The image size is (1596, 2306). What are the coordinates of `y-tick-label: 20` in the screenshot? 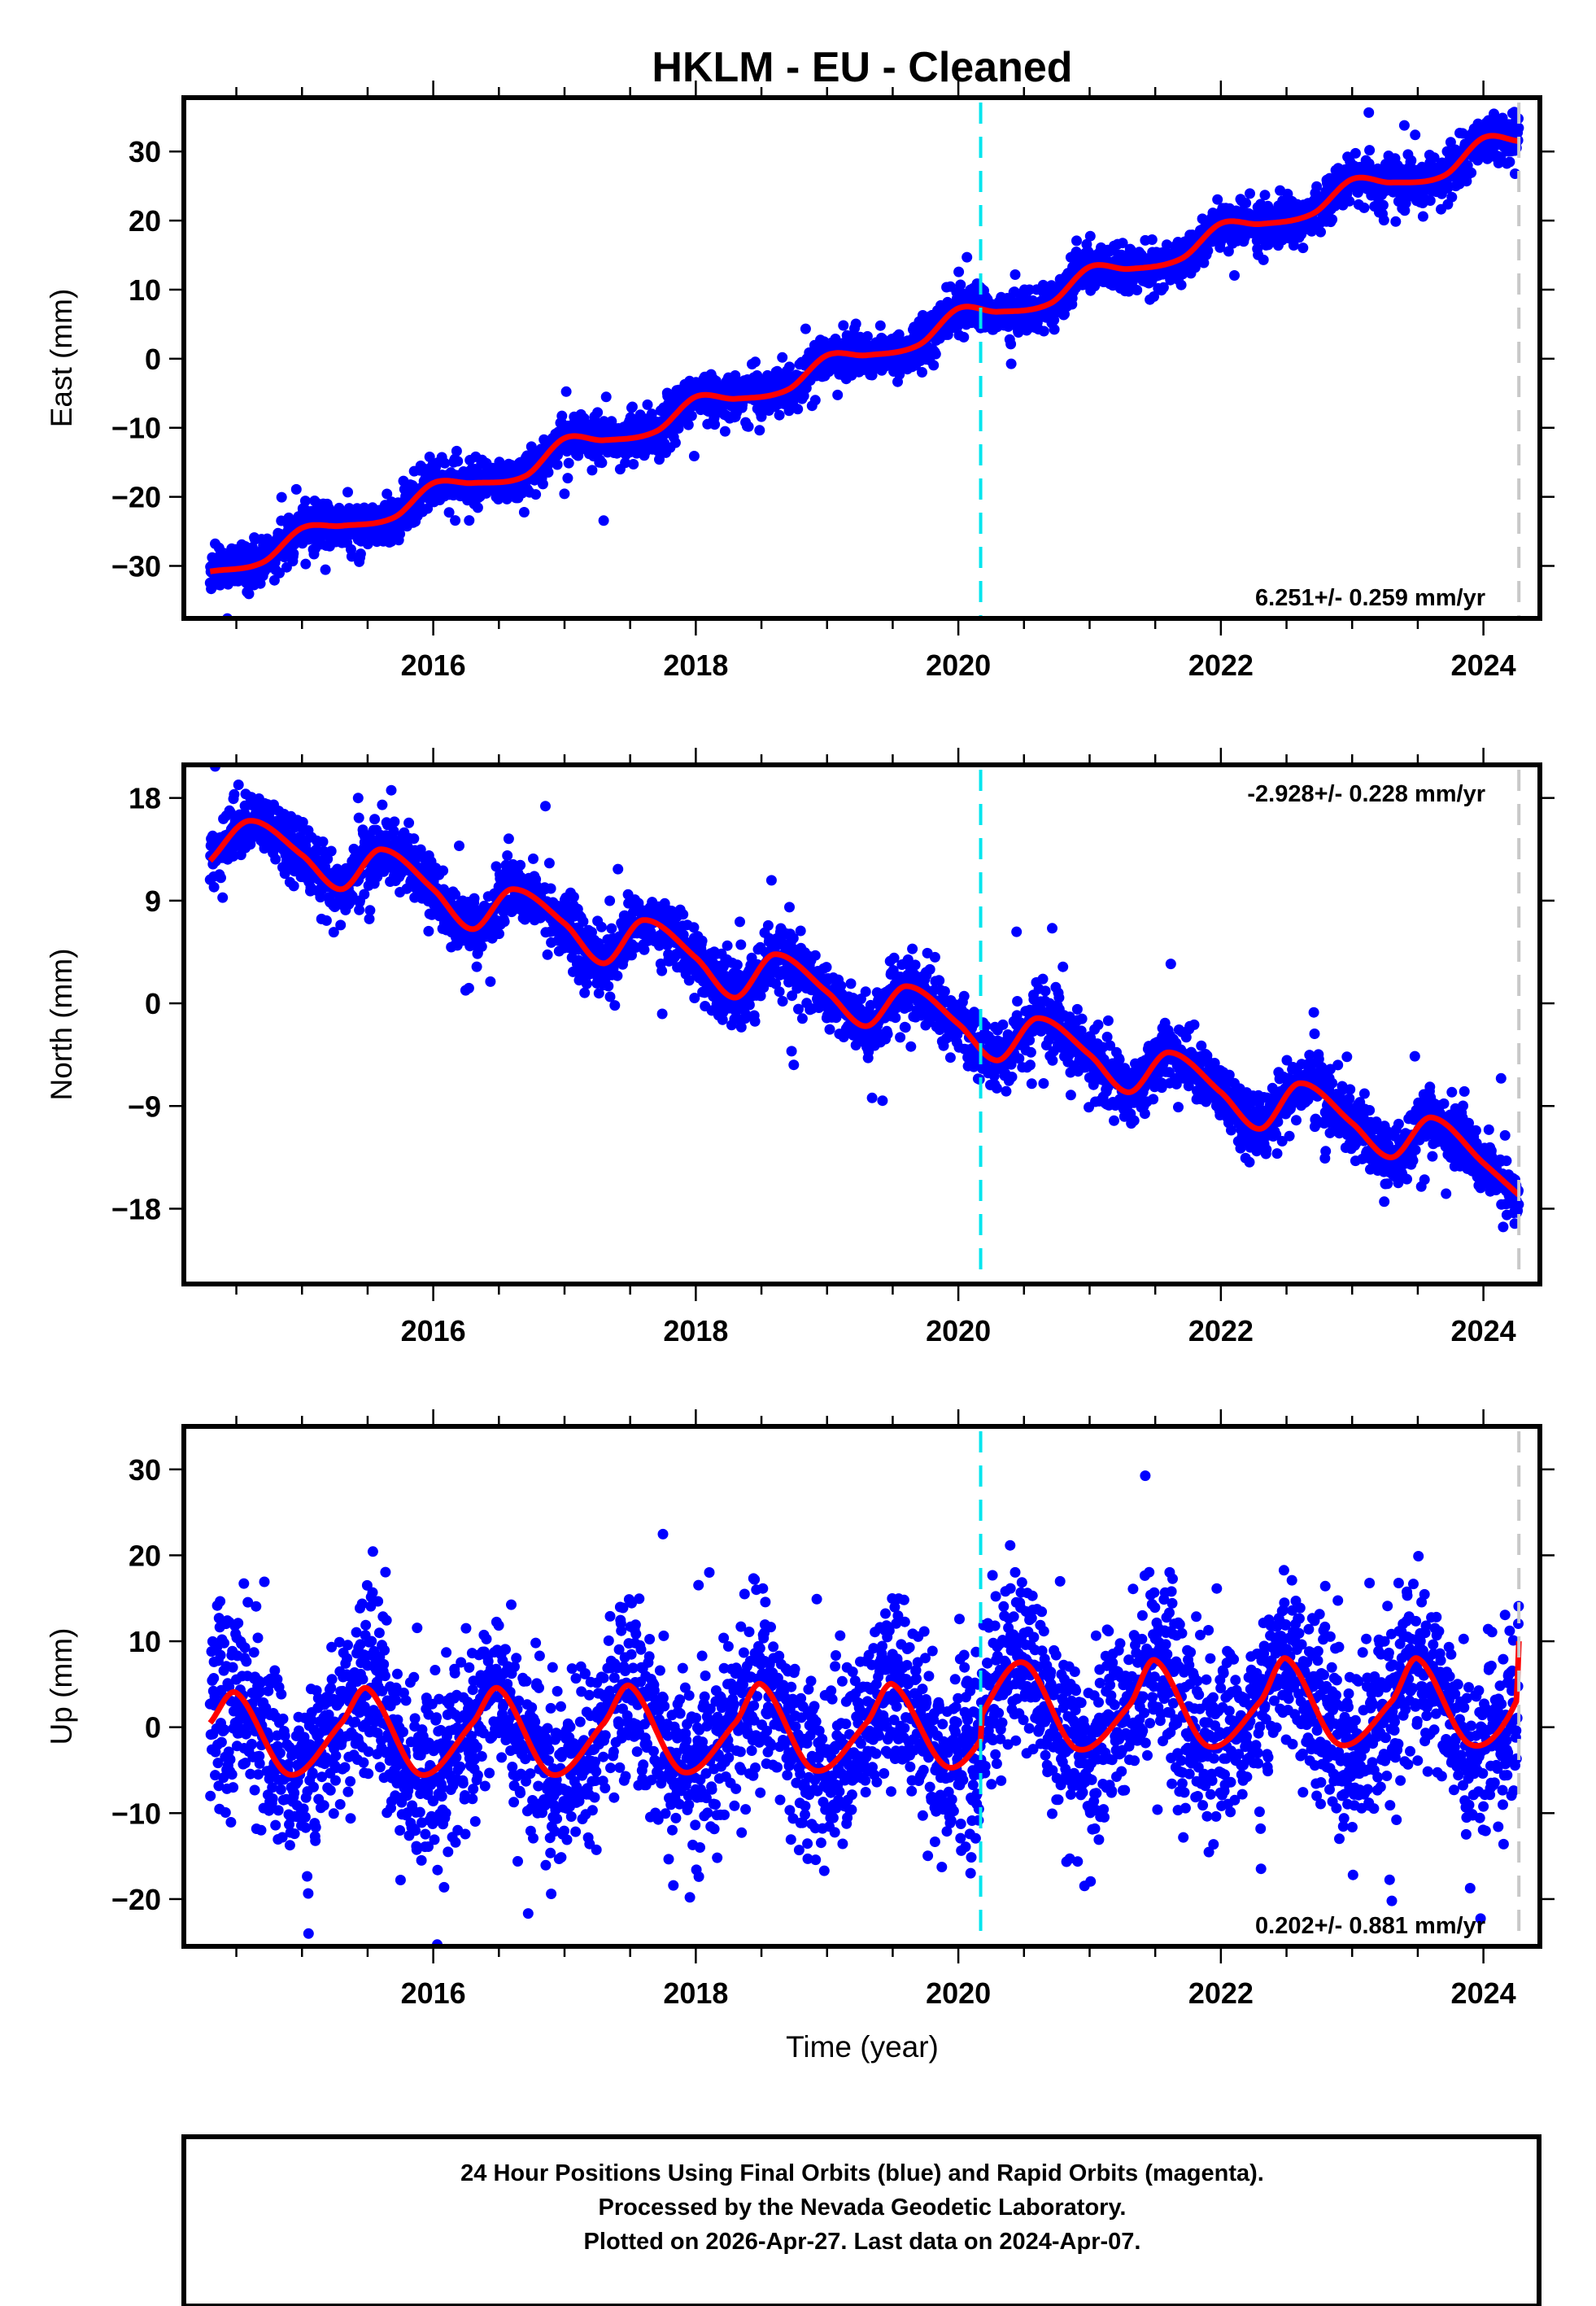 It's located at (145, 221).